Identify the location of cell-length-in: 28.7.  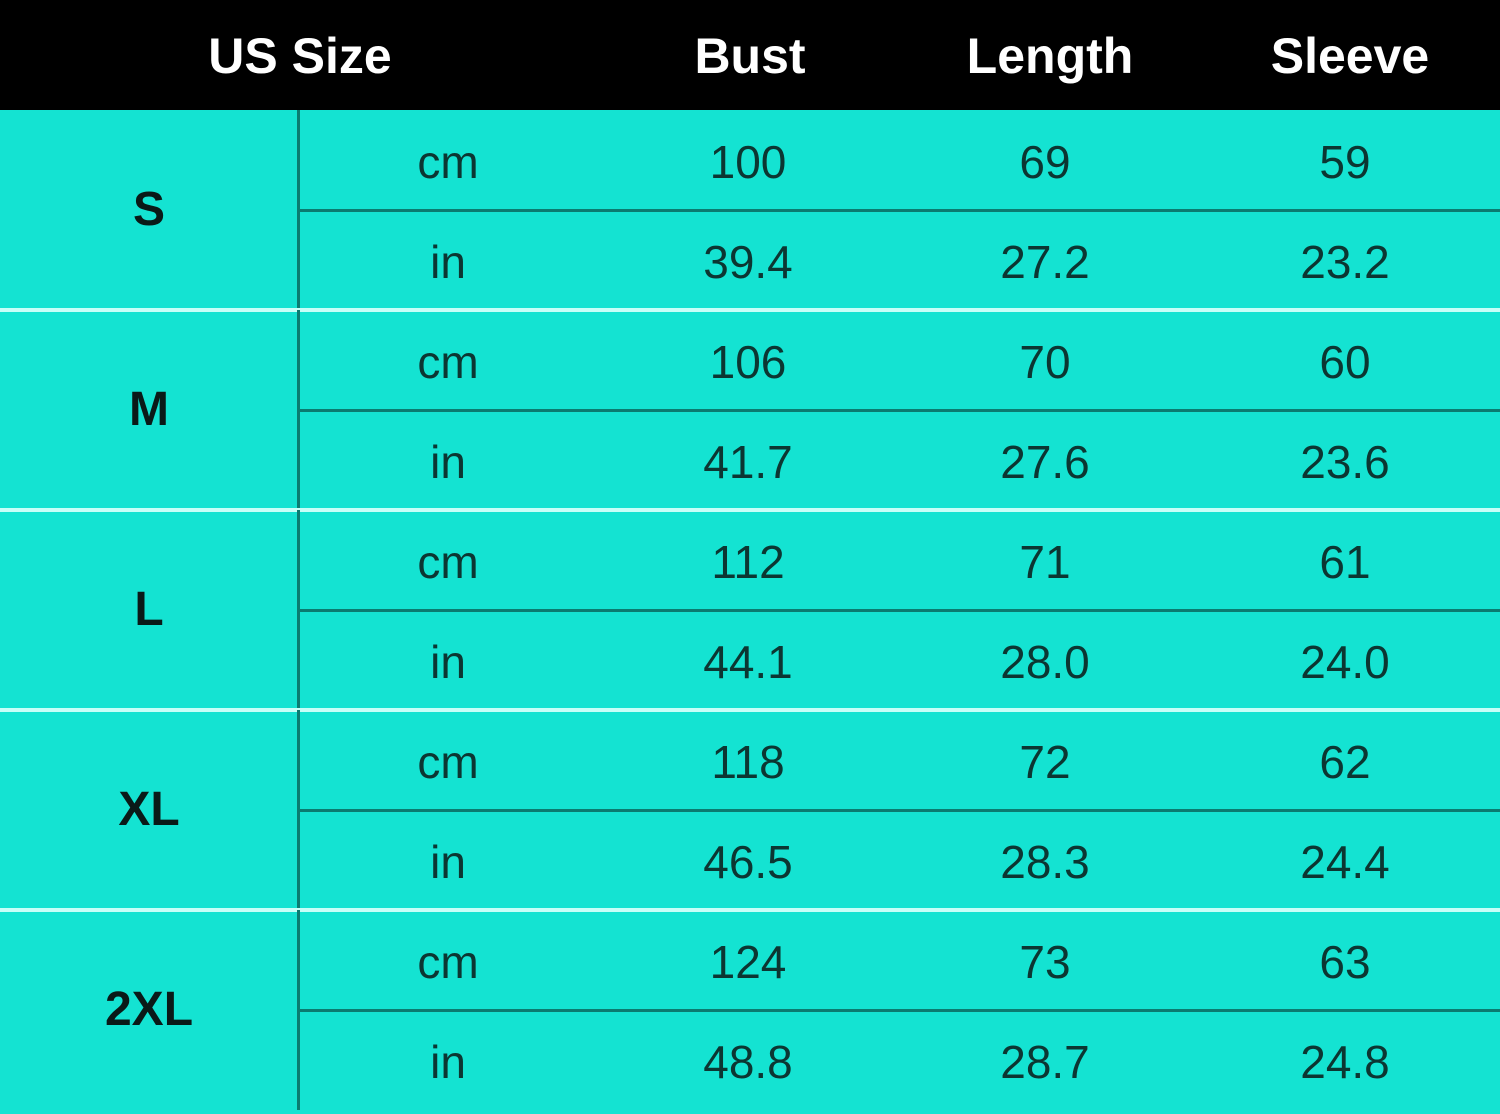
(1045, 1062).